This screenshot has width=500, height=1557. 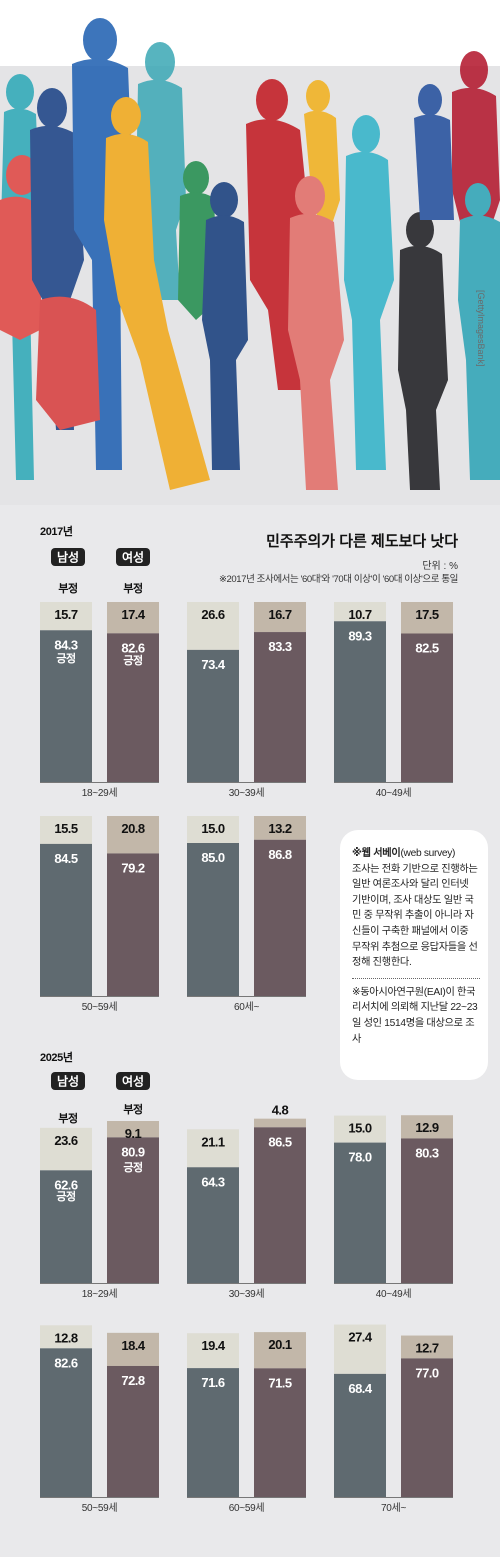 I want to click on legend-positive-female: 긍정, so click(x=132, y=660).